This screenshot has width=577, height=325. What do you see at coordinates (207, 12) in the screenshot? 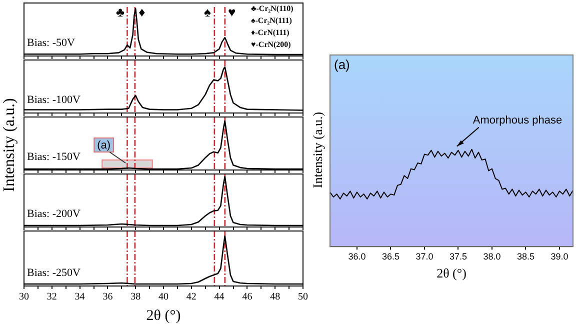
I see `ref-line-label: ♠` at bounding box center [207, 12].